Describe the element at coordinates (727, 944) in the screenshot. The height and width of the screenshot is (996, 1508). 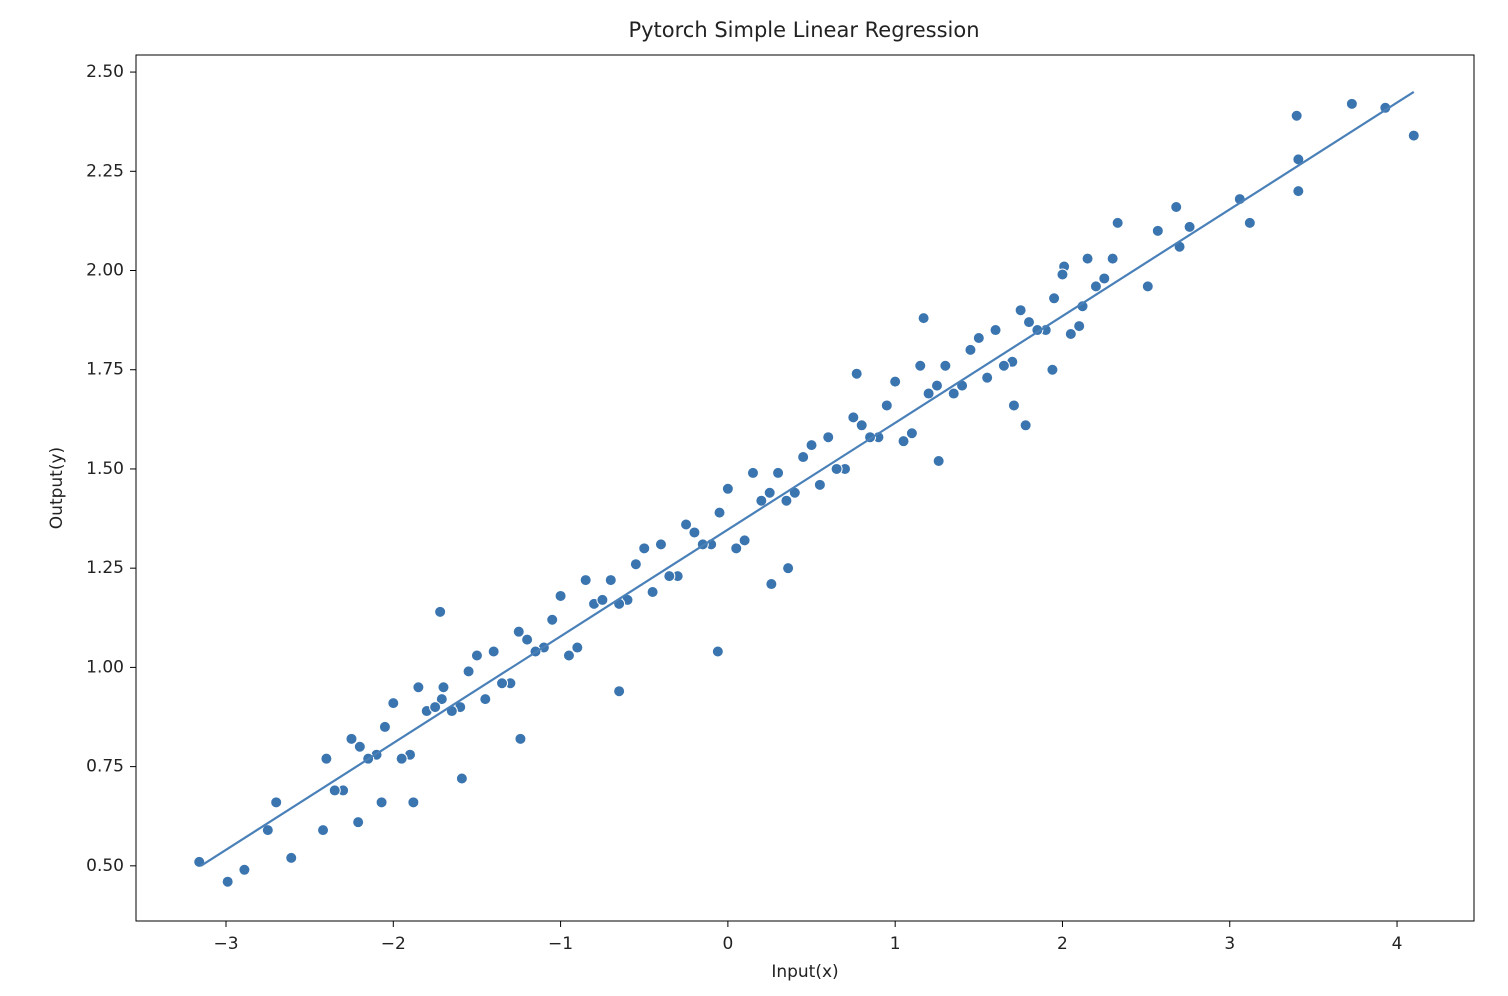
I see `x-tick-label: 0` at that location.